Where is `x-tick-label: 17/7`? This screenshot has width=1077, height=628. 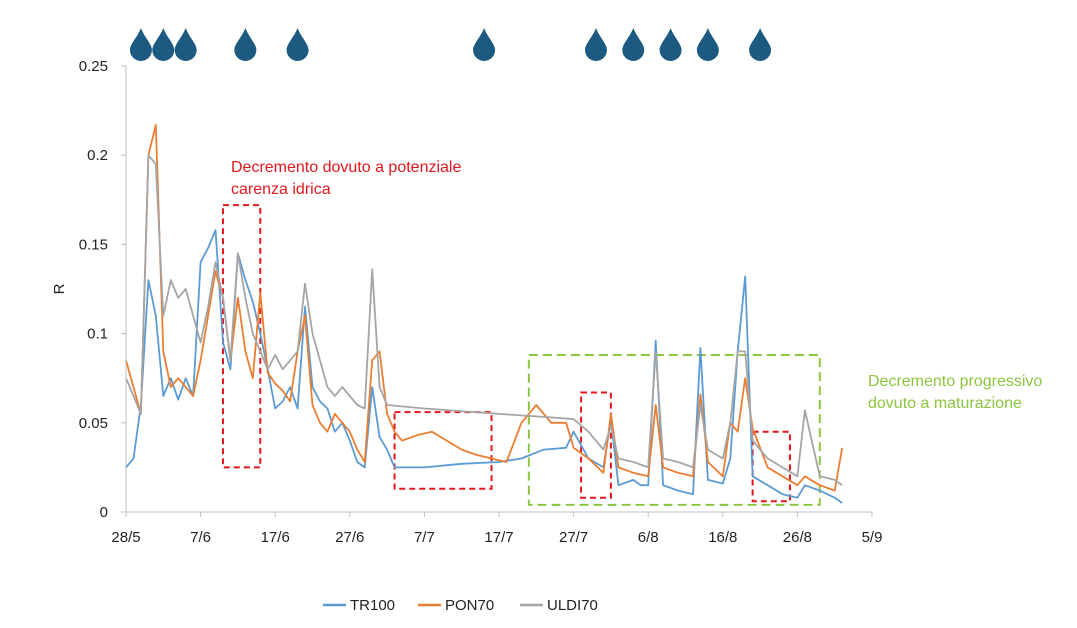 x-tick-label: 17/7 is located at coordinates (498, 537).